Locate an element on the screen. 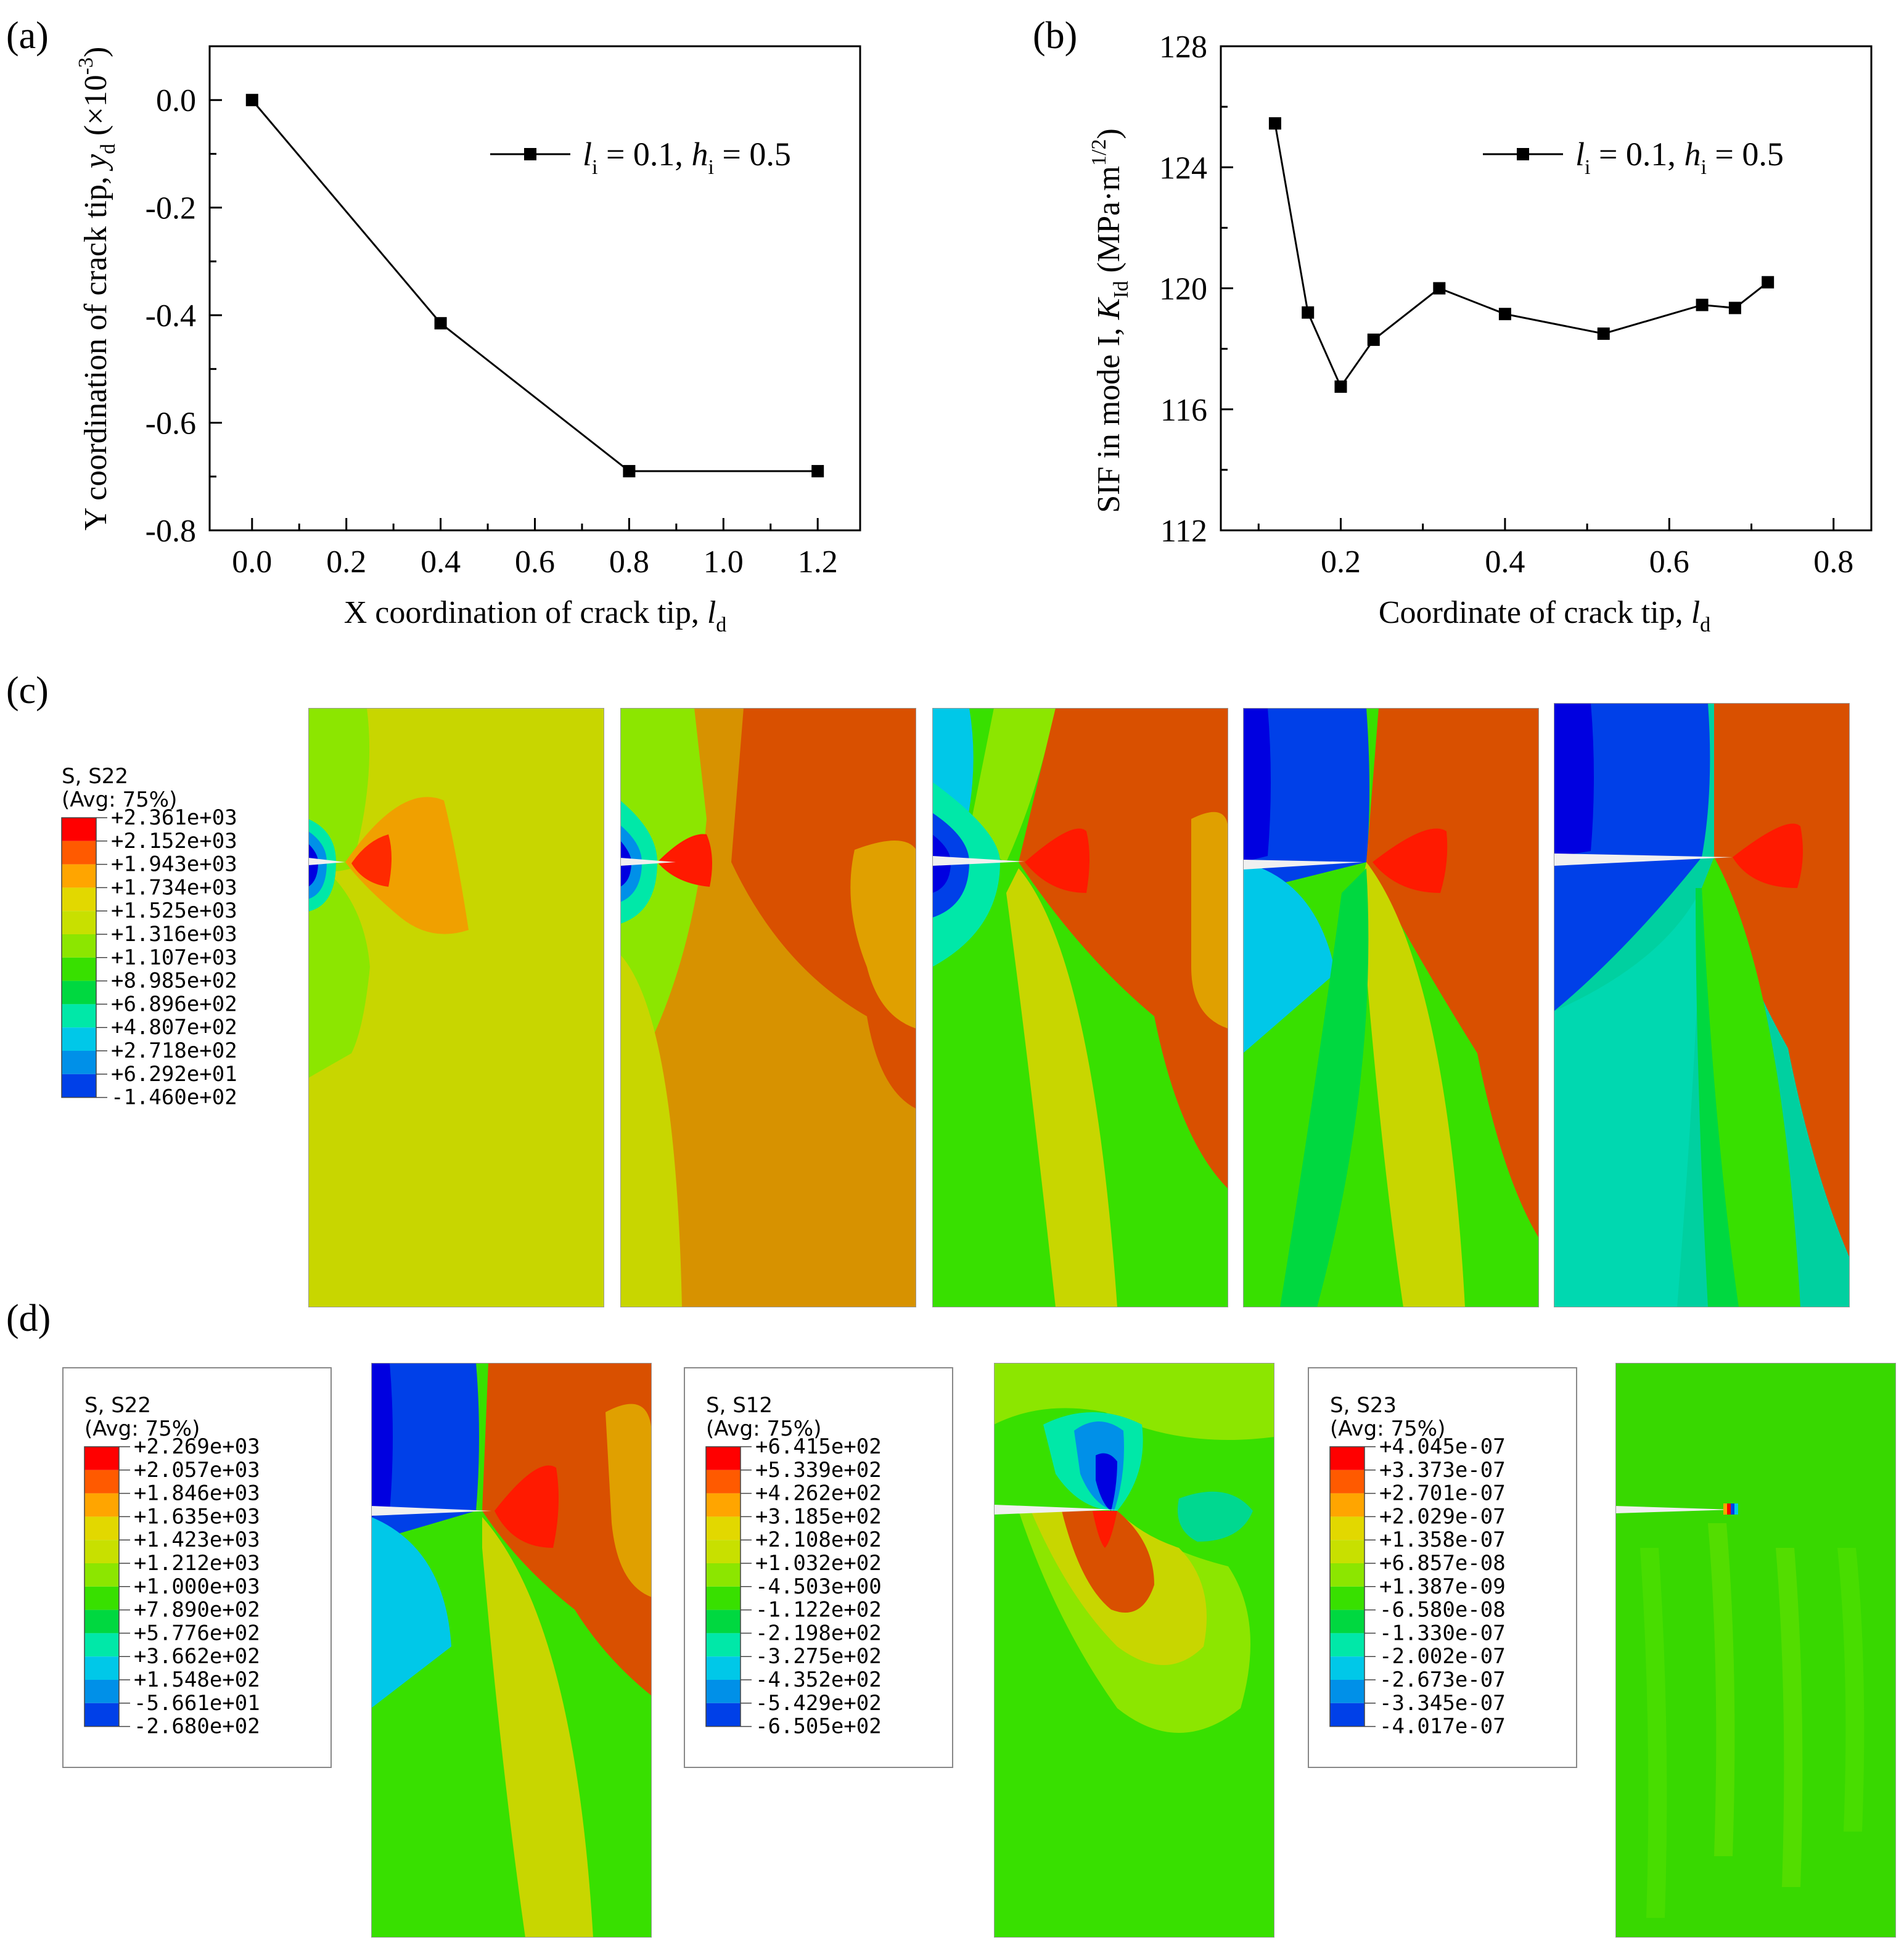  chart-b-x-ticks: 0.2 0.4 0.6 0.8 is located at coordinates (1555, 549).